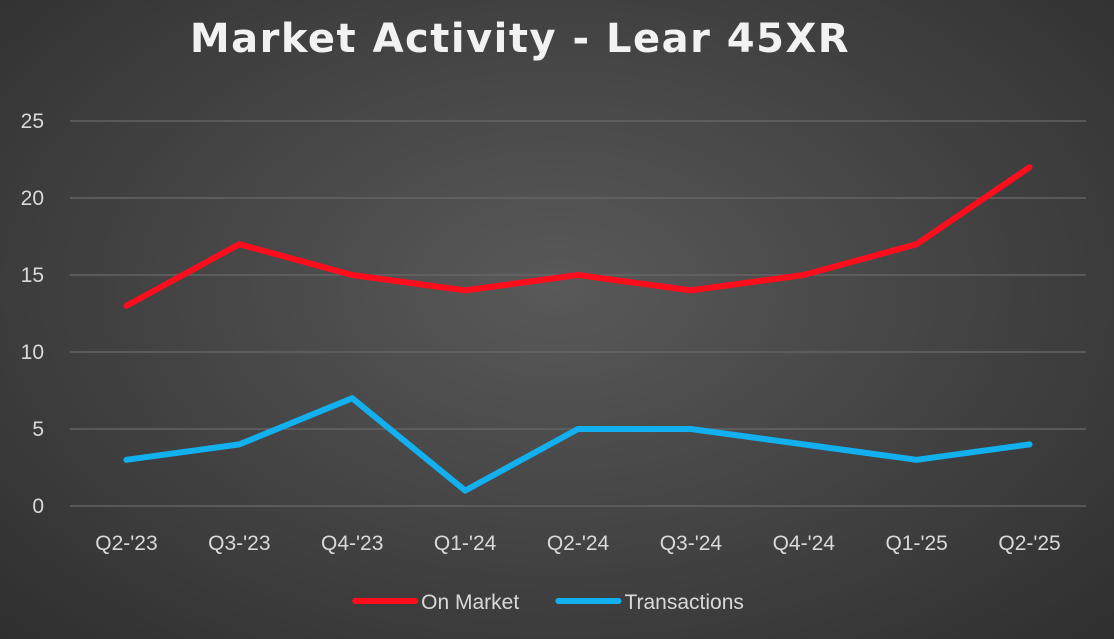 This screenshot has height=639, width=1114. What do you see at coordinates (520, 39) in the screenshot?
I see `chart-title: Market Activity - Lear 45XR` at bounding box center [520, 39].